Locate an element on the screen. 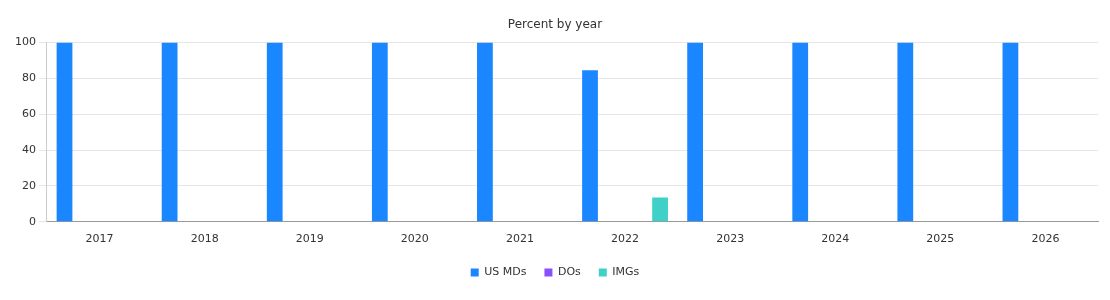  x-tick-label: 2022 is located at coordinates (625, 239).